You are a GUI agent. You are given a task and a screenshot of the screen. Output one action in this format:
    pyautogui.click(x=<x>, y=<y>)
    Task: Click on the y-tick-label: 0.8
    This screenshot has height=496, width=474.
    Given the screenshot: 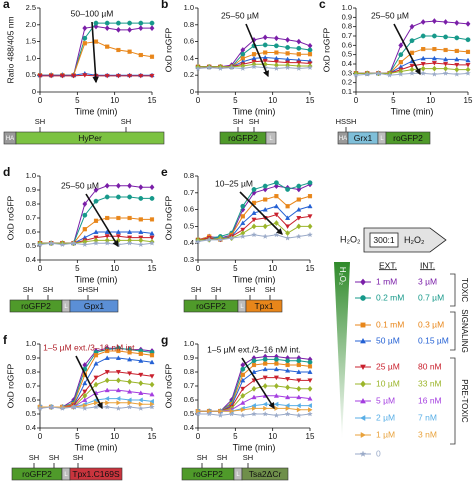 What is the action you would take?
    pyautogui.click(x=189, y=24)
    